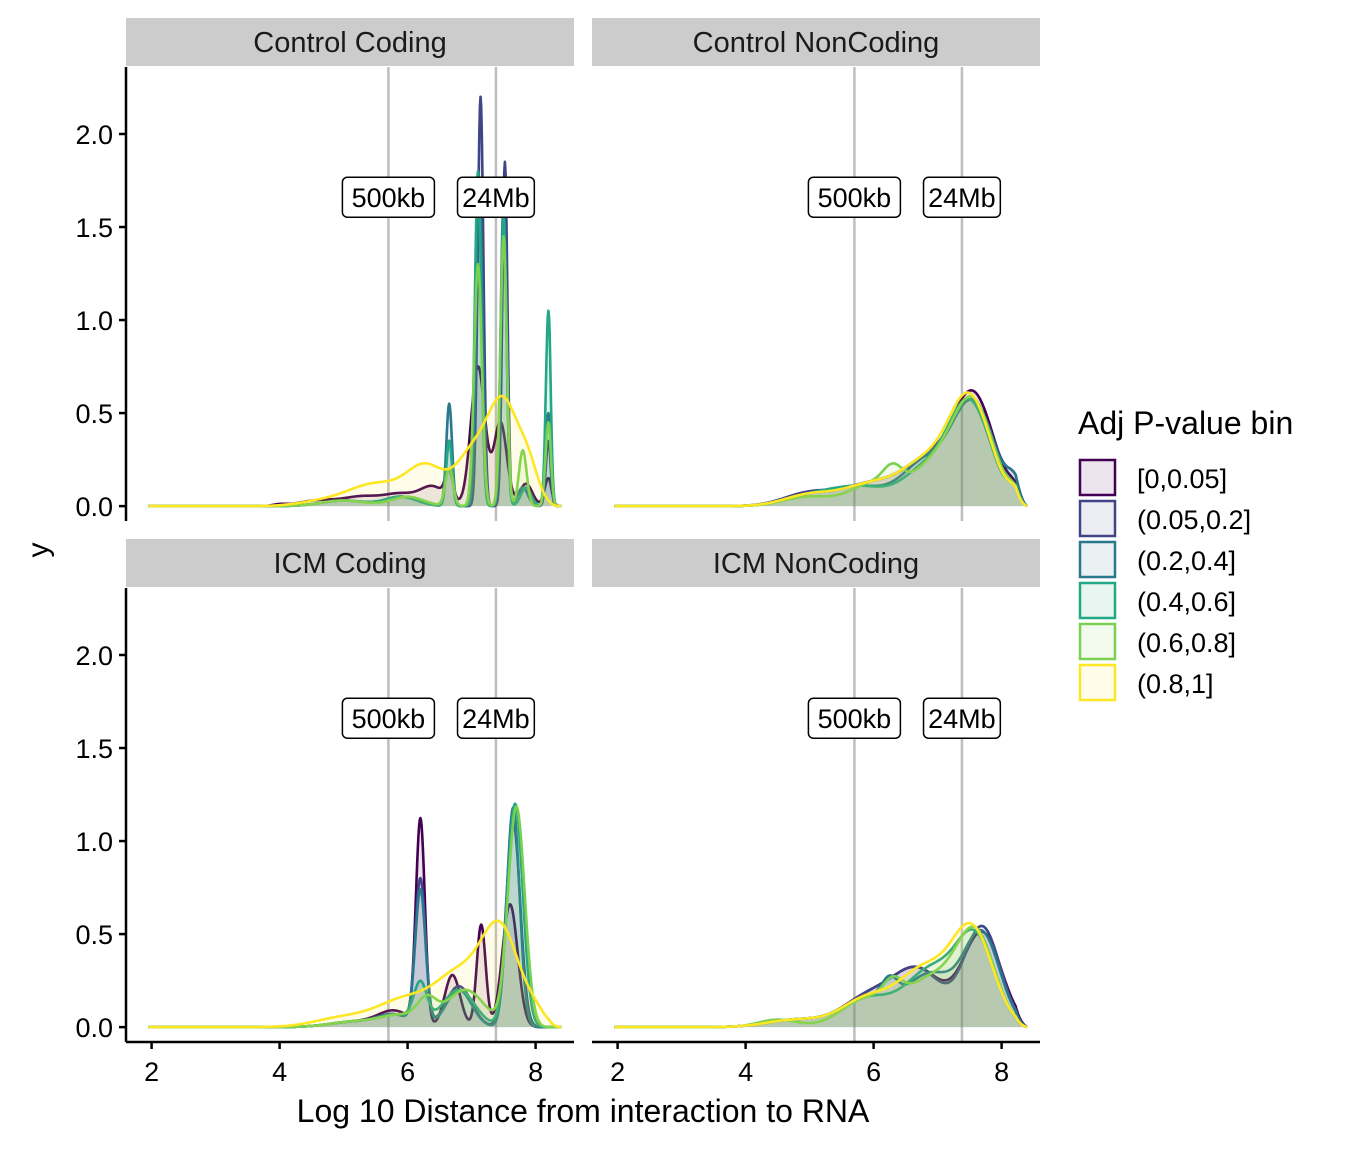  I want to click on facet-strip-label: ICM Coding, so click(349, 564).